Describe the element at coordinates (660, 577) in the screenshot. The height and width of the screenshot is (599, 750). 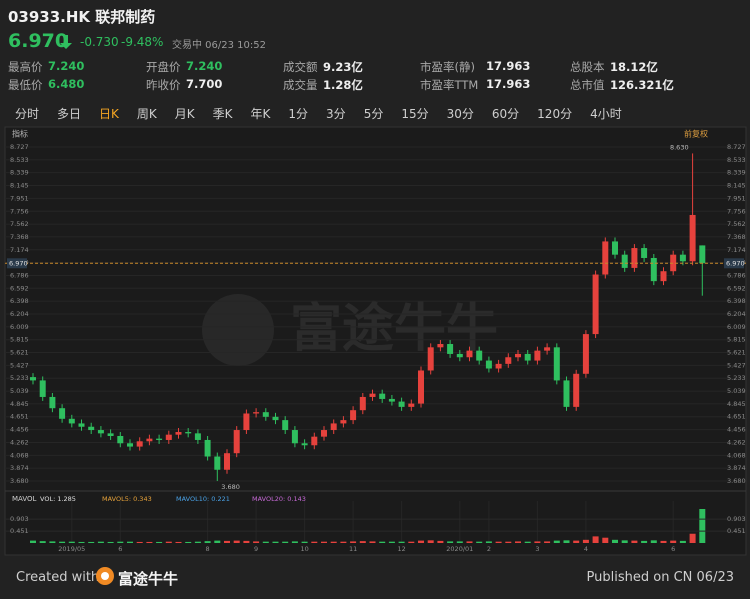
I see `footer-published: Published on CN 06/23` at that location.